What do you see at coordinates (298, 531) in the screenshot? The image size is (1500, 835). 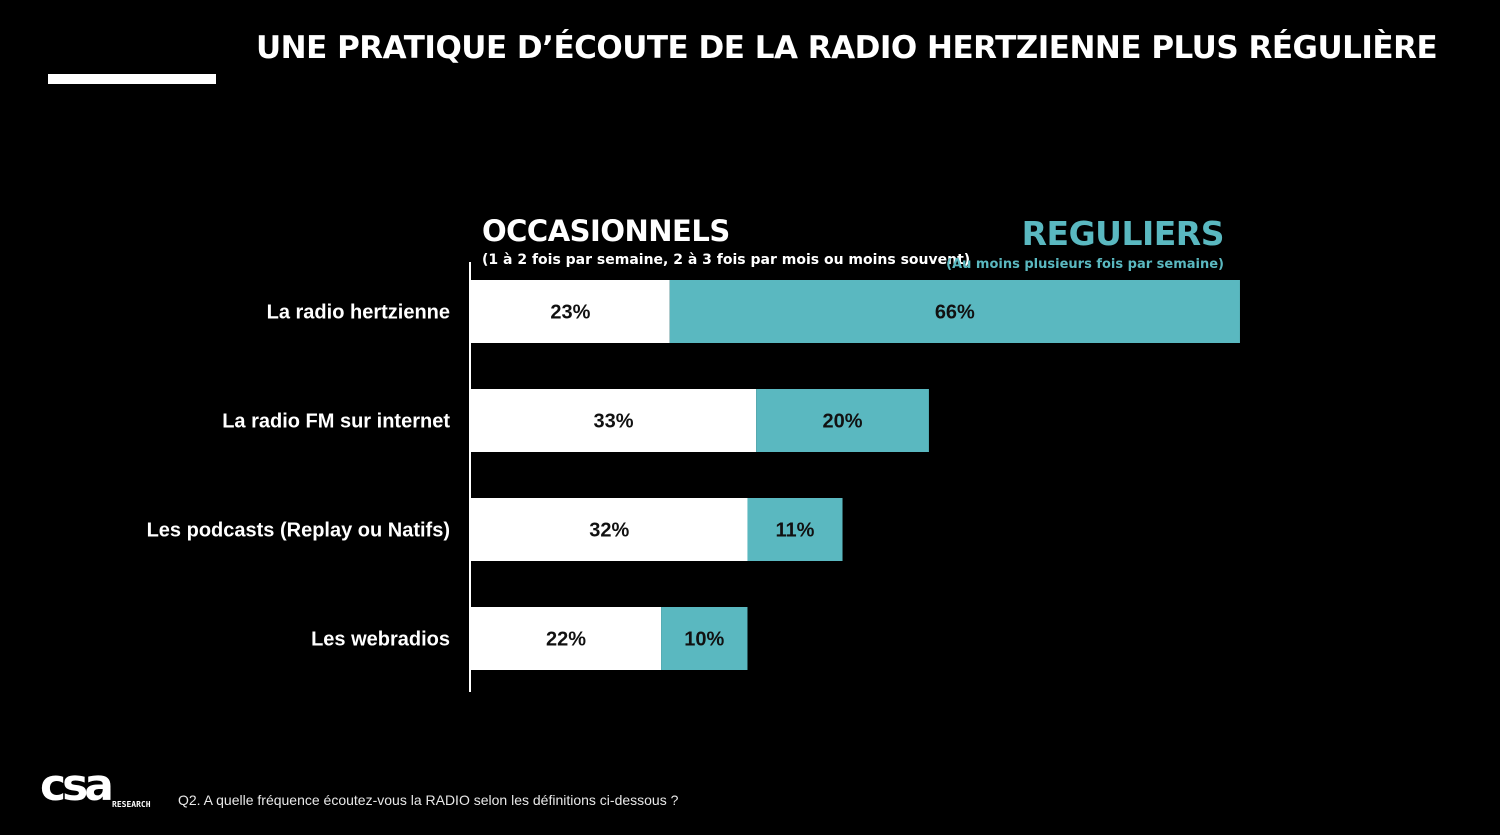 I see `category-label: Les podcasts (Replay ou Natifs)` at bounding box center [298, 531].